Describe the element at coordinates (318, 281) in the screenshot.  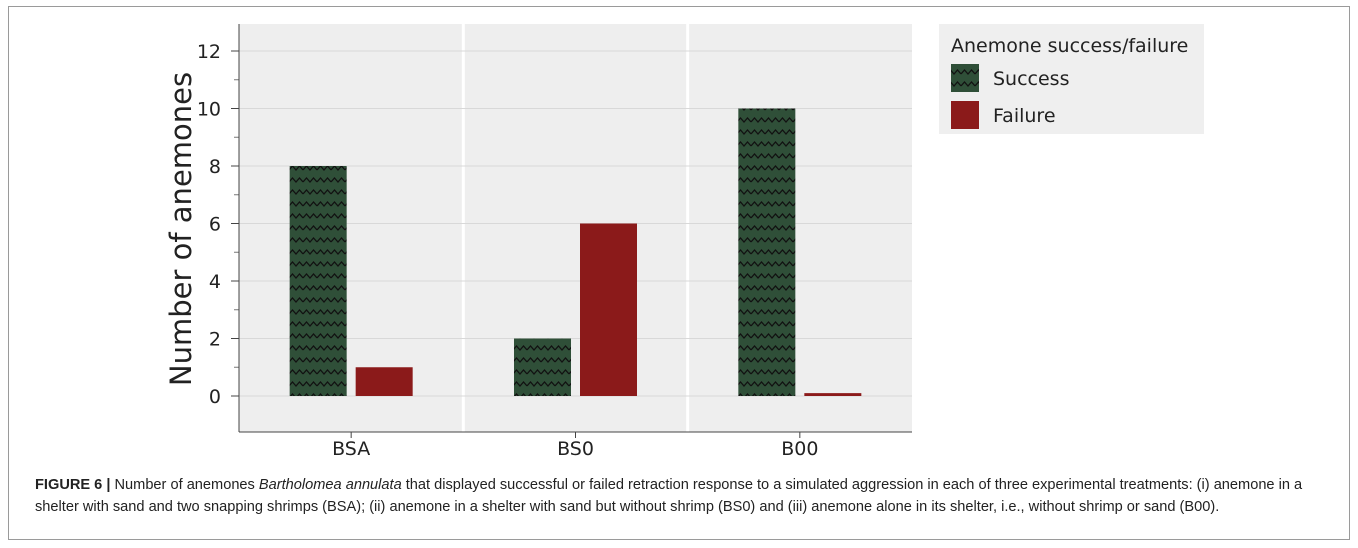
I see `bar-success-bsa` at that location.